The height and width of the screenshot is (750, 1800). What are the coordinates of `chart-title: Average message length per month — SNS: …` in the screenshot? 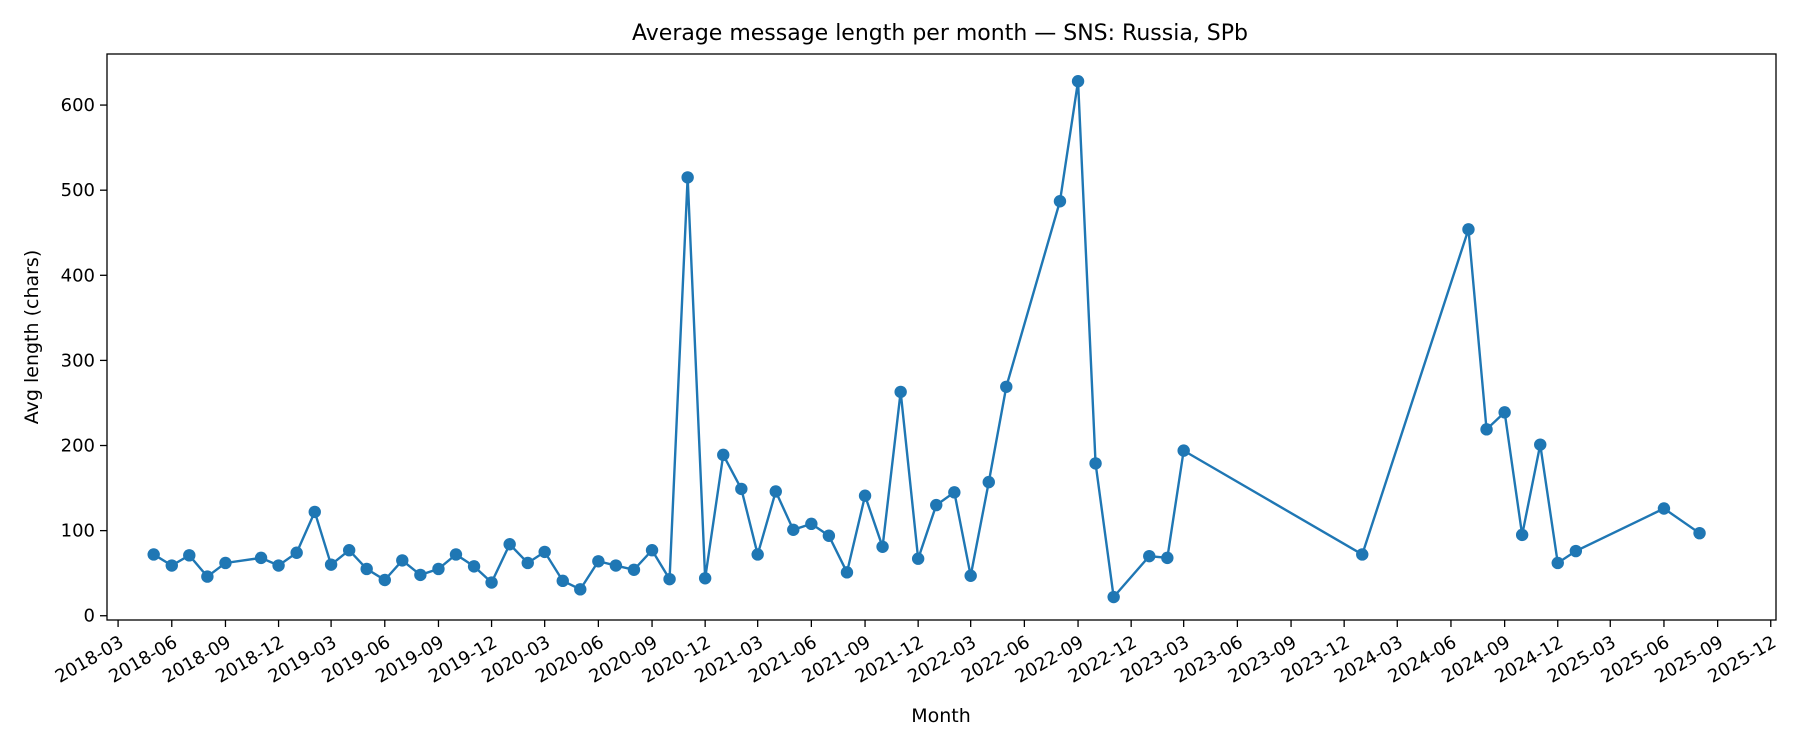 It's located at (940, 33).